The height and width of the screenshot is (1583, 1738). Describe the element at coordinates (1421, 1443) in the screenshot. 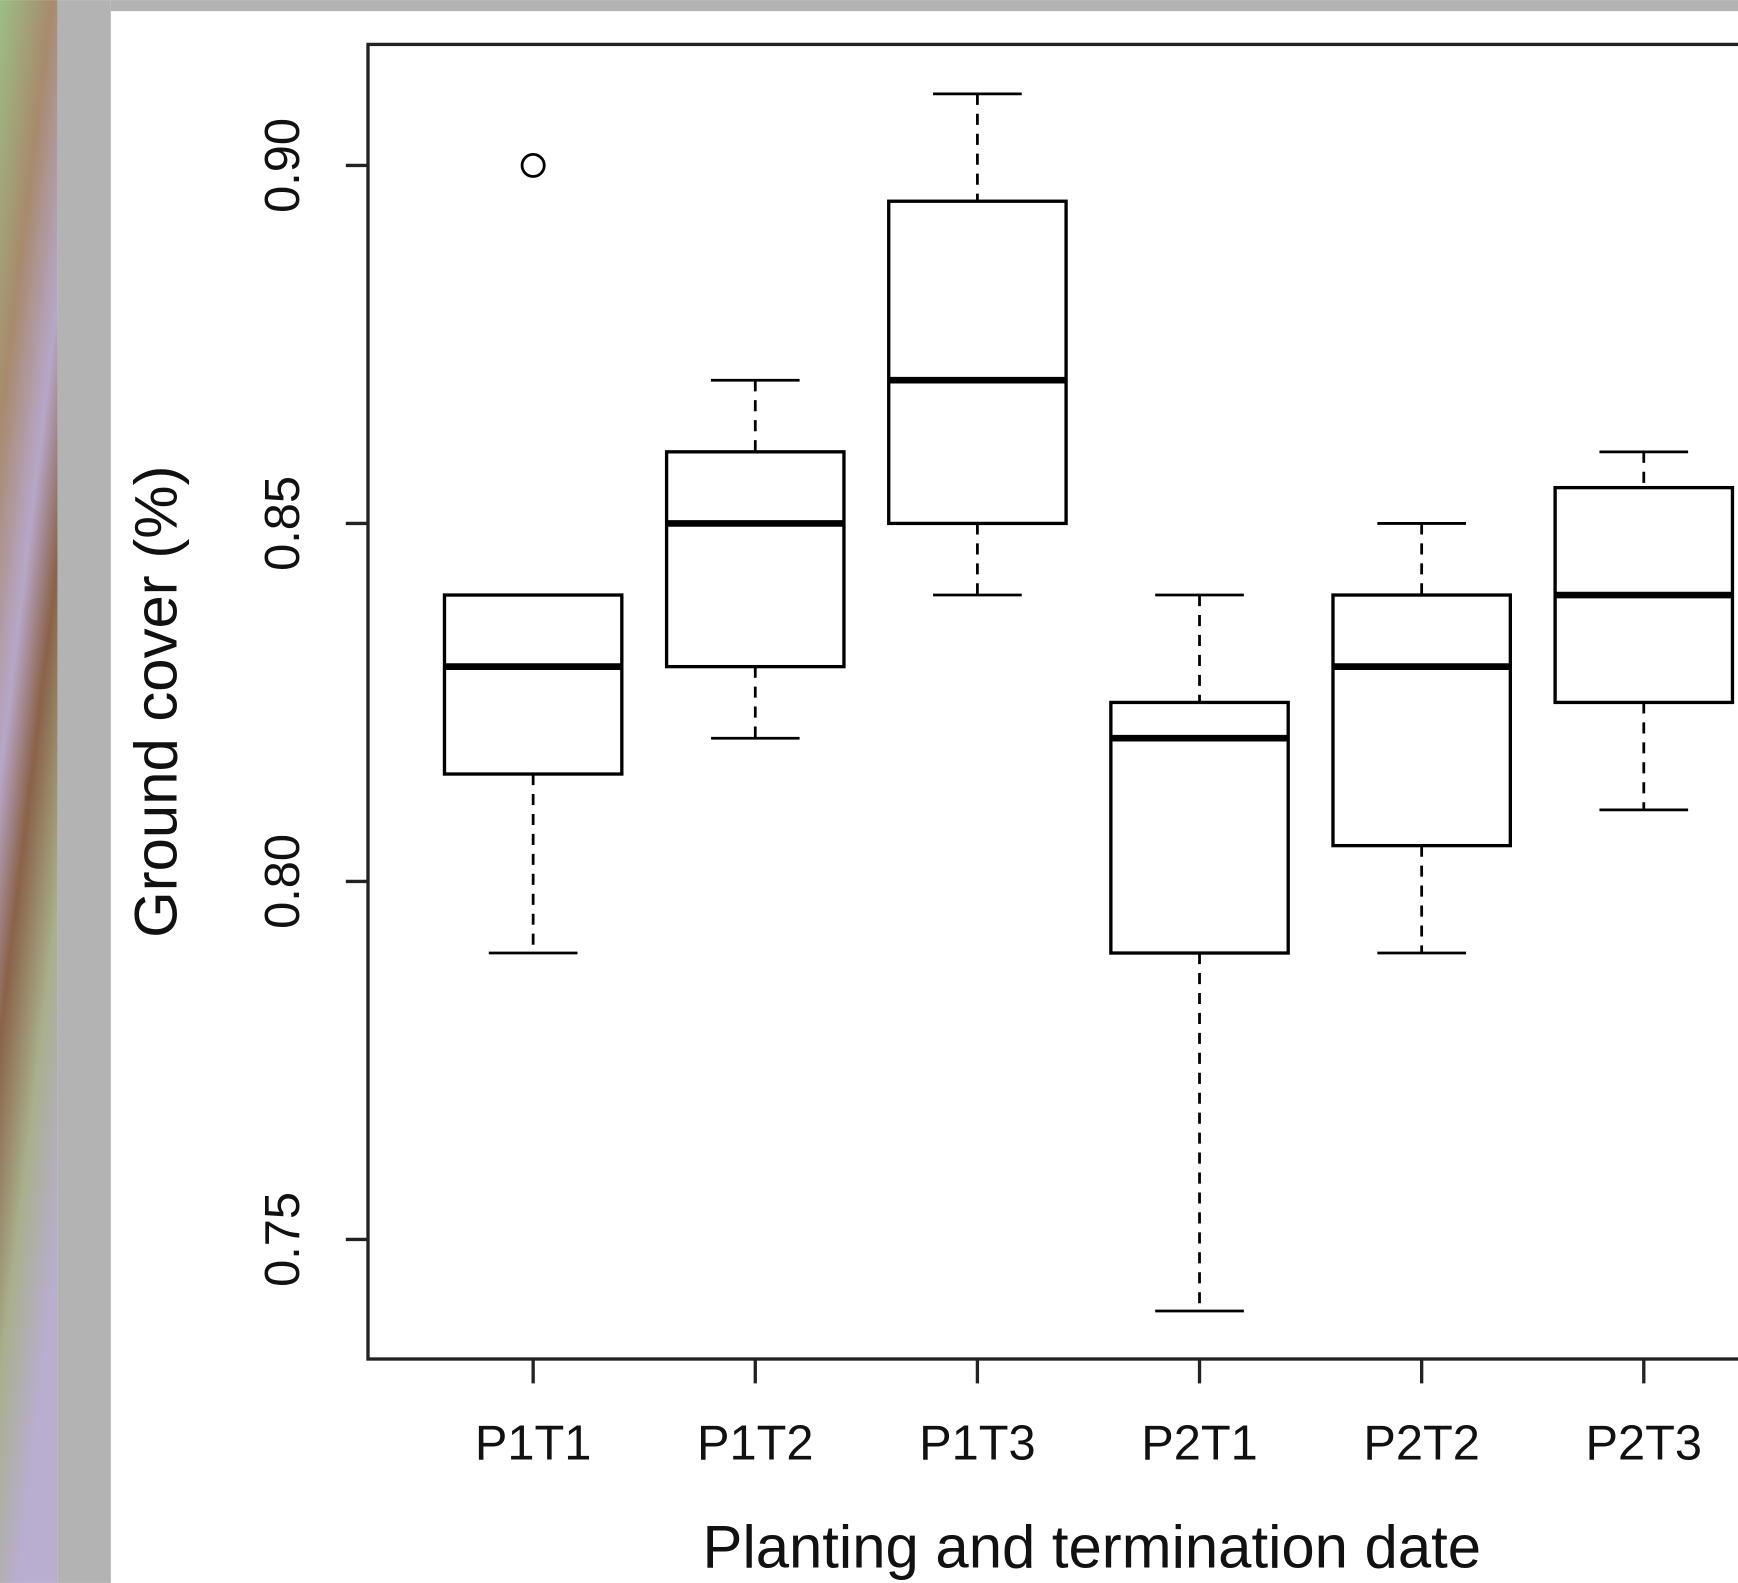

I see `x-tick-label: P2T2` at that location.